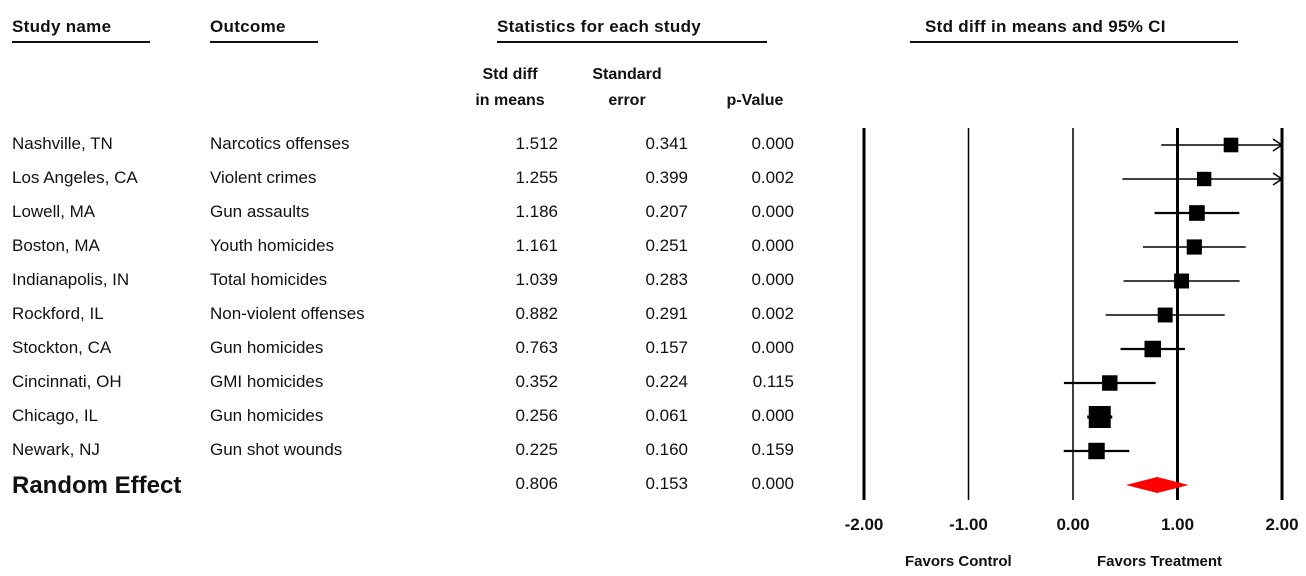 Image resolution: width=1306 pixels, height=576 pixels. What do you see at coordinates (666, 279) in the screenshot?
I see `std-err-value: 0.283` at bounding box center [666, 279].